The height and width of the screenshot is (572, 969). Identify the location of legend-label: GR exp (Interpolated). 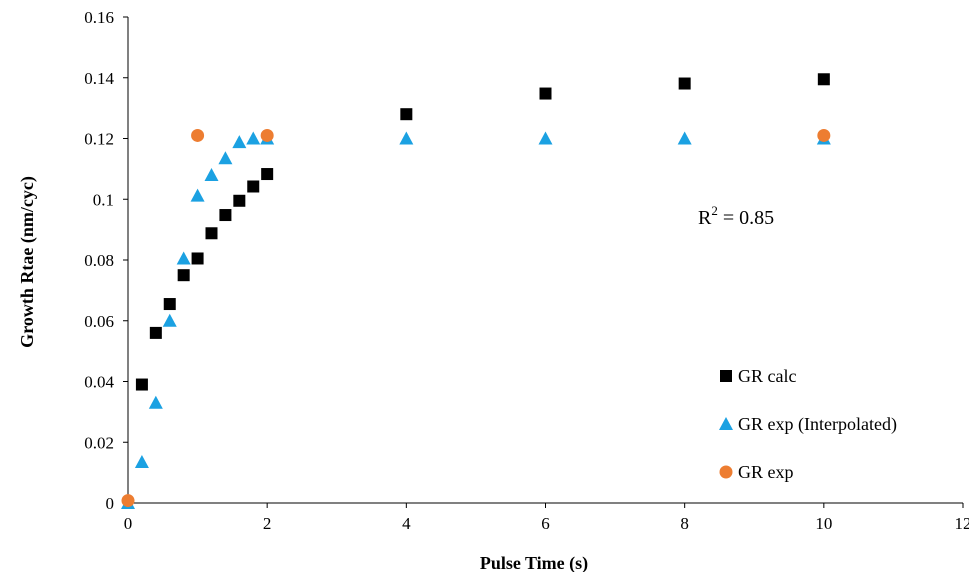
(817, 424).